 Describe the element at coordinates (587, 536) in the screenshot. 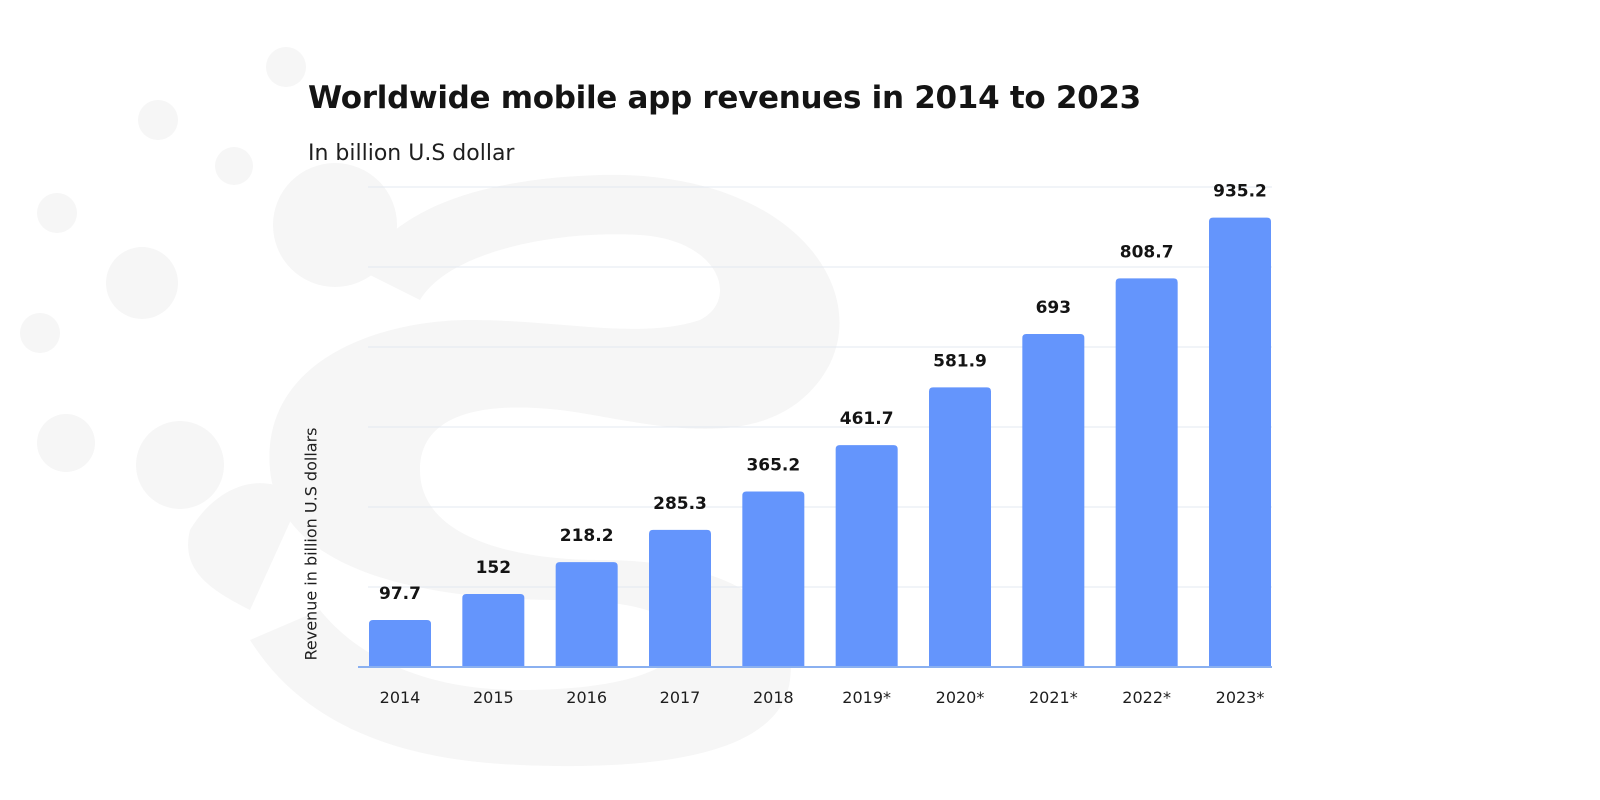

I see `data-label-2016: 218.2` at that location.